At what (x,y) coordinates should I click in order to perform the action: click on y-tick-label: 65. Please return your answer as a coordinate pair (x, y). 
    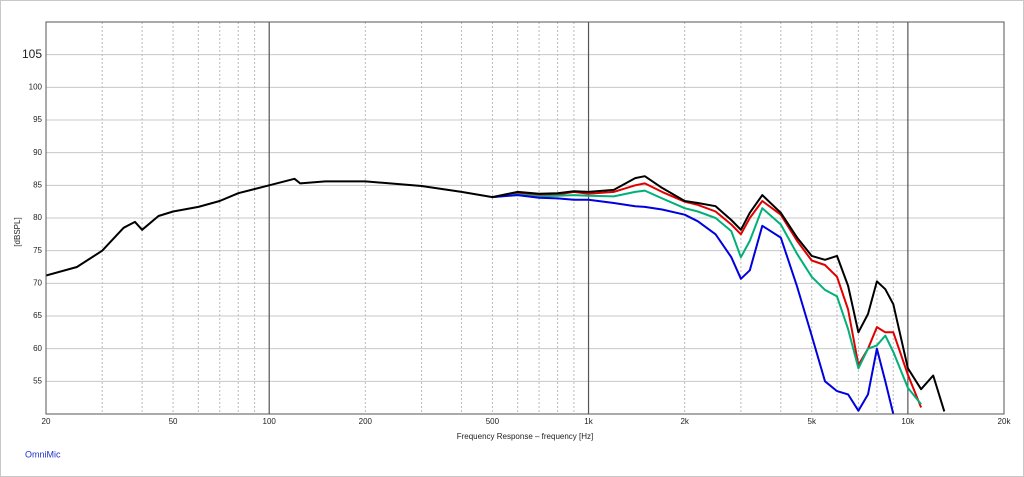
    Looking at the image, I should click on (37, 315).